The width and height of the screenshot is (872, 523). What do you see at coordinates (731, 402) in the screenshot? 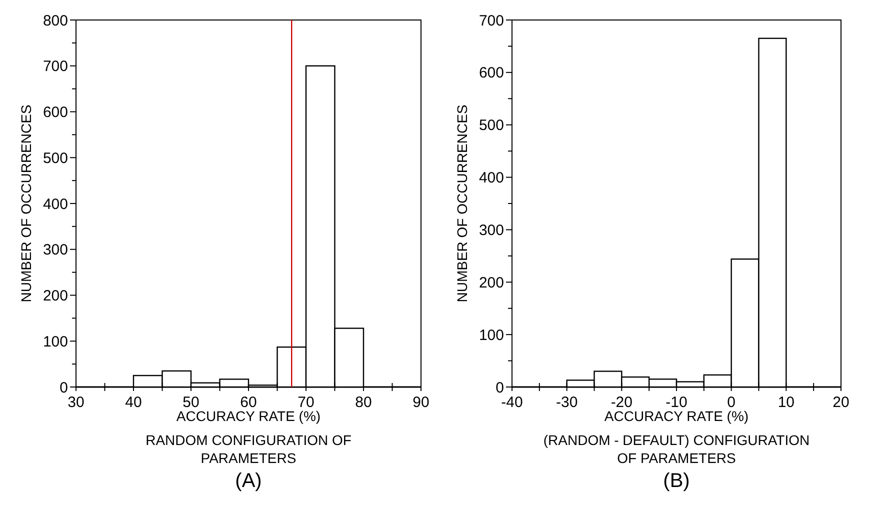
I see `x-tick-label: 0` at bounding box center [731, 402].